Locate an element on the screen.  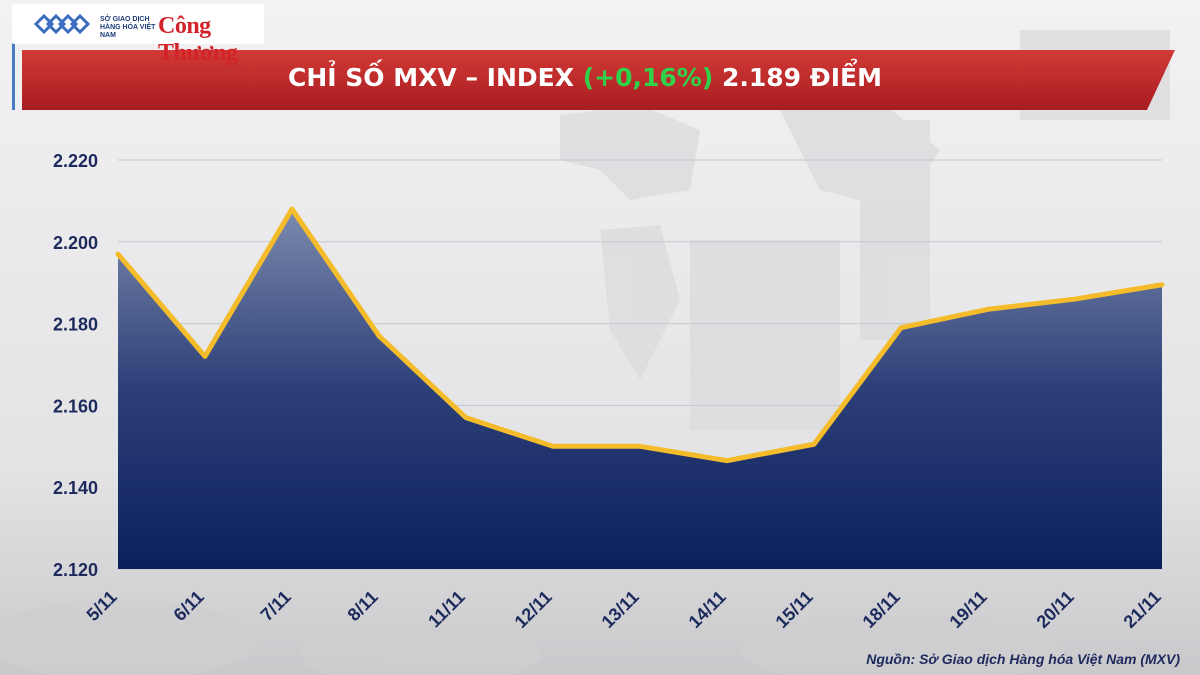
y-tick-label: 2.160 is located at coordinates (75, 406).